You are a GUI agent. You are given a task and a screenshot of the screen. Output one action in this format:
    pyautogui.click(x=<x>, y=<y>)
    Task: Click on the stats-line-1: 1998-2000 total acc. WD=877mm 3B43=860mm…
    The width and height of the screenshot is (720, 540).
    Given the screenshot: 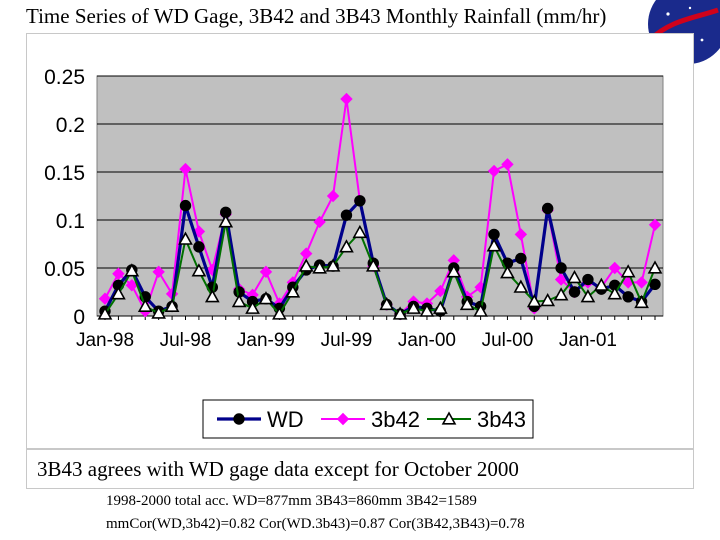 What is the action you would take?
    pyautogui.click(x=291, y=501)
    